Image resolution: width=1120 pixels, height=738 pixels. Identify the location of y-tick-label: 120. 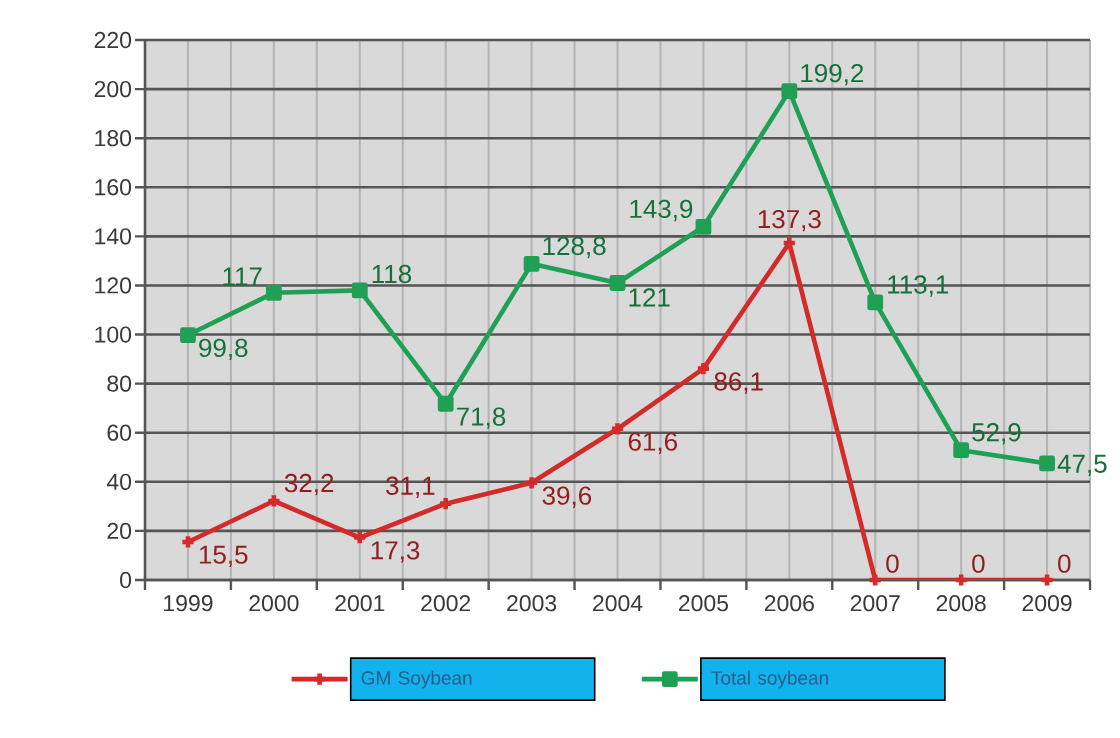
(113, 285).